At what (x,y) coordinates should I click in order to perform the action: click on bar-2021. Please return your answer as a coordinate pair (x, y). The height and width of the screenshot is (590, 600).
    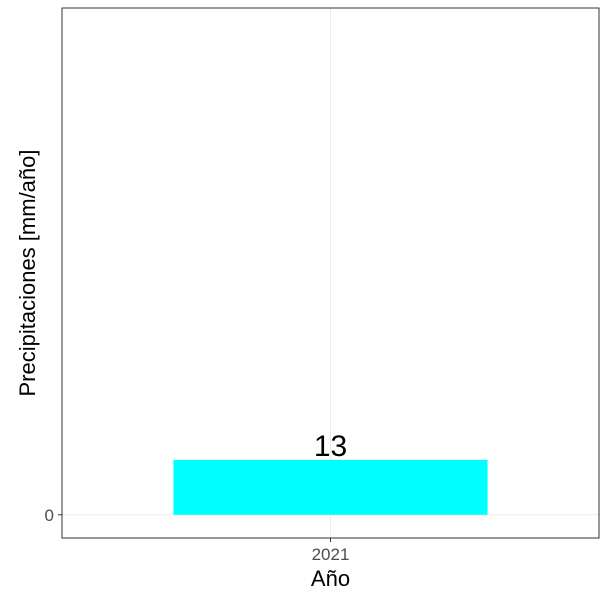
    Looking at the image, I should click on (330, 487).